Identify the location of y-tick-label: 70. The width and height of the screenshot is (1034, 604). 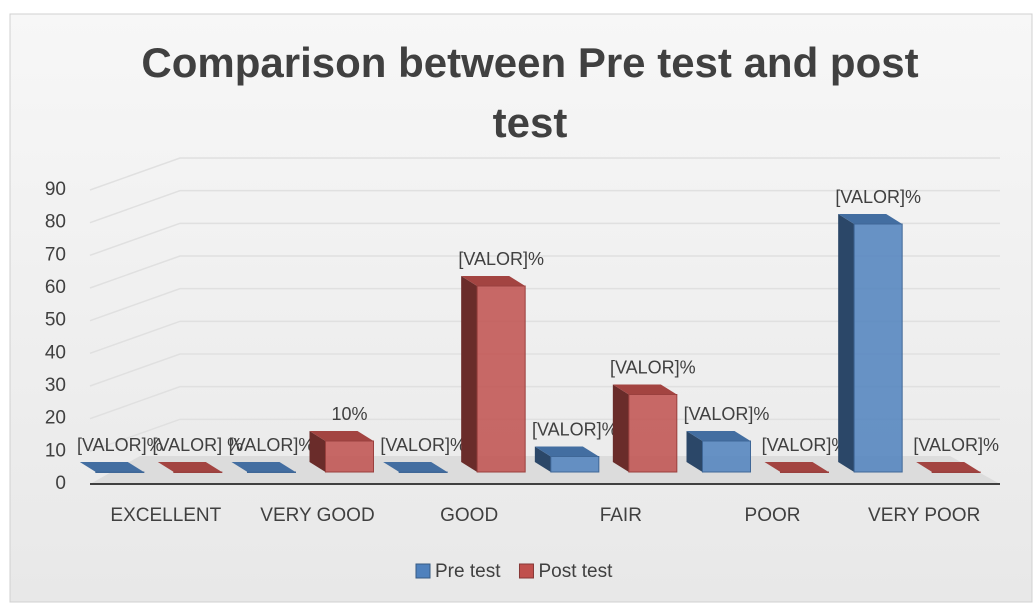
(55, 254).